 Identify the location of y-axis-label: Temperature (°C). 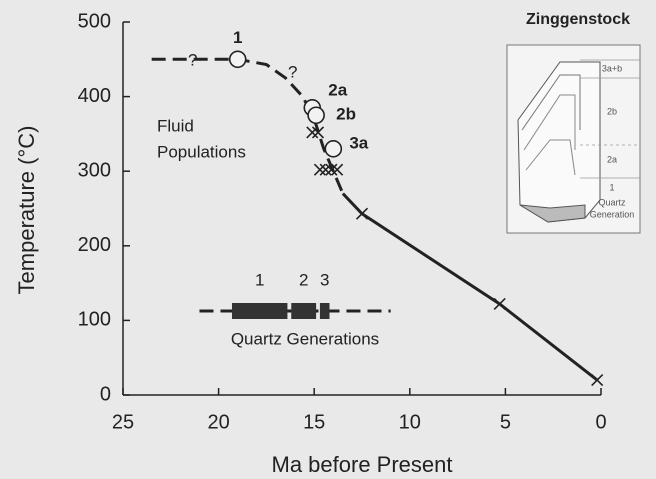
(26, 210).